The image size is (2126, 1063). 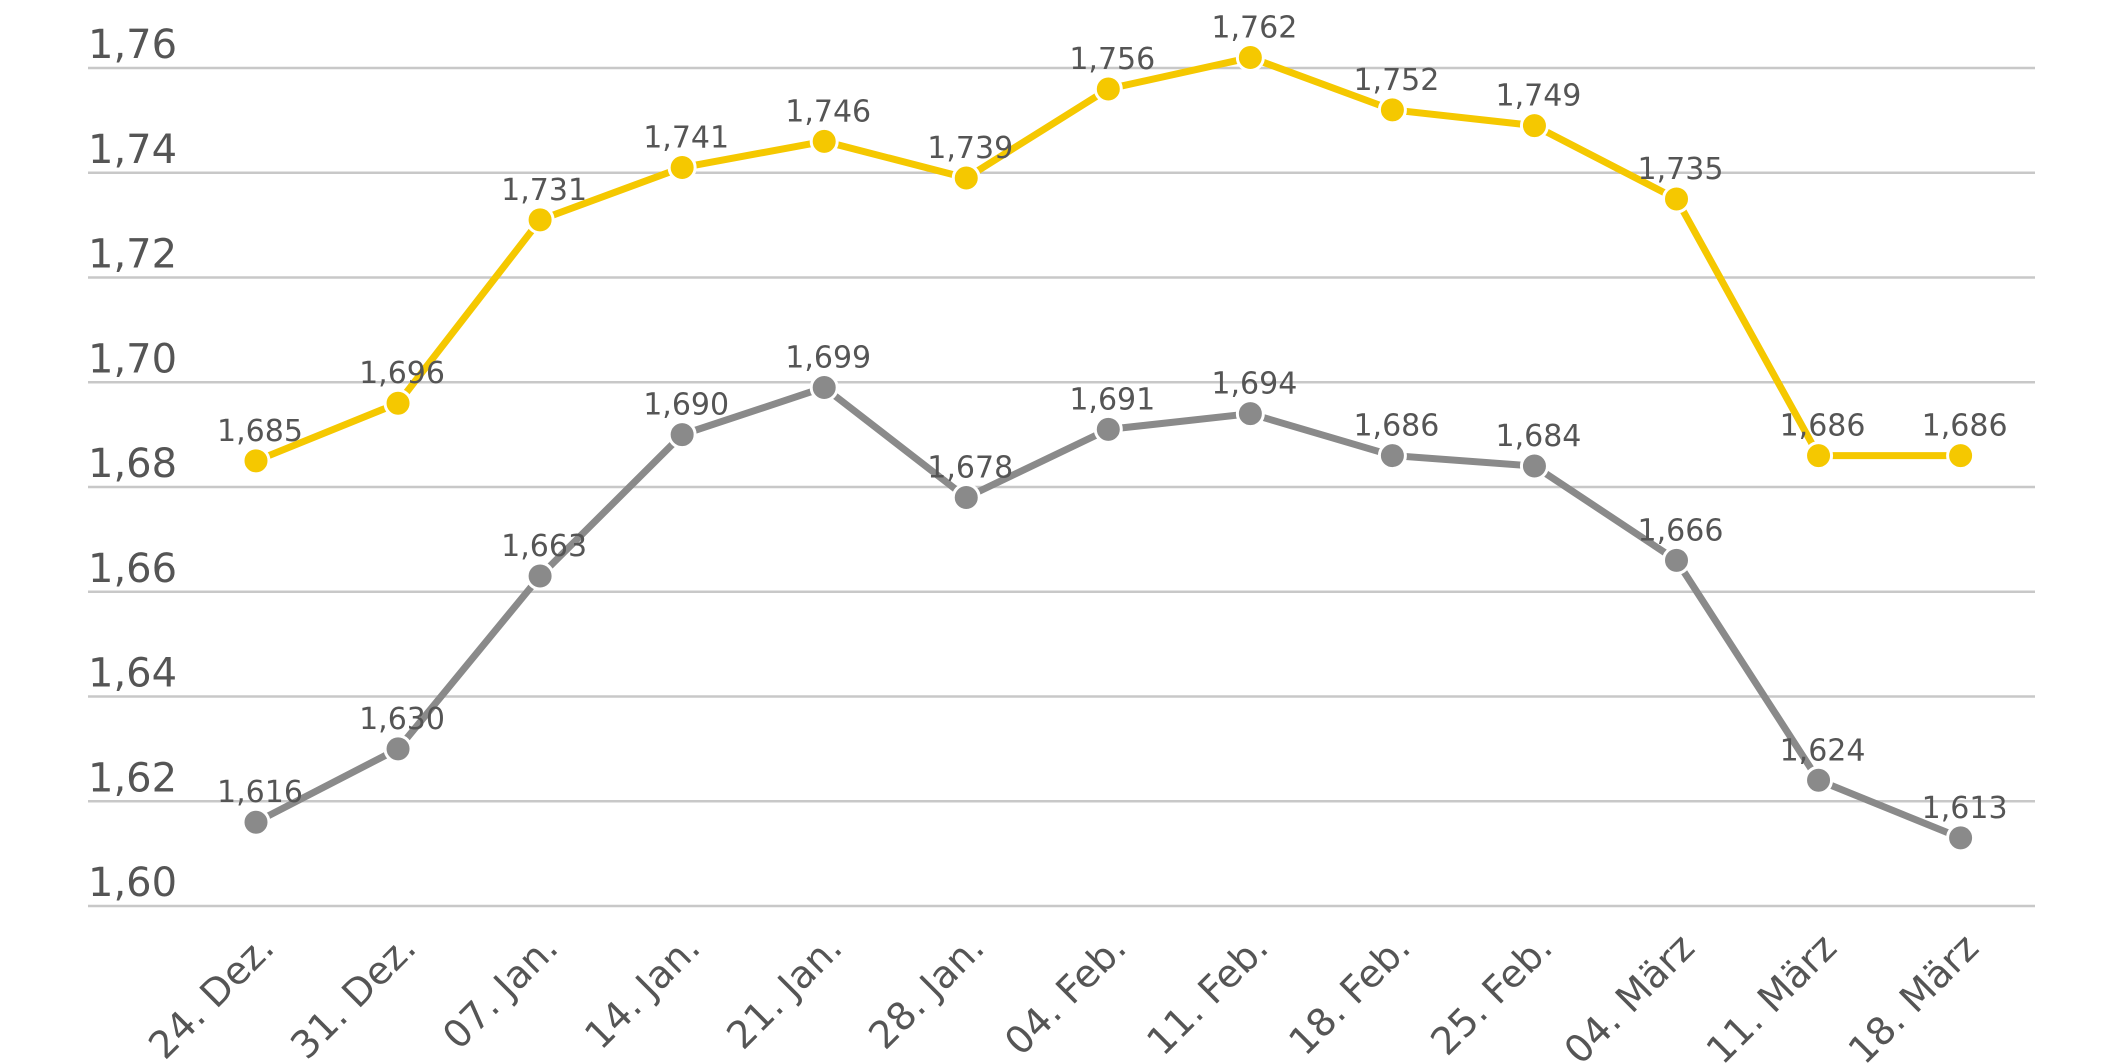 What do you see at coordinates (1823, 750) in the screenshot?
I see `series-gray-data-label: 1,624` at bounding box center [1823, 750].